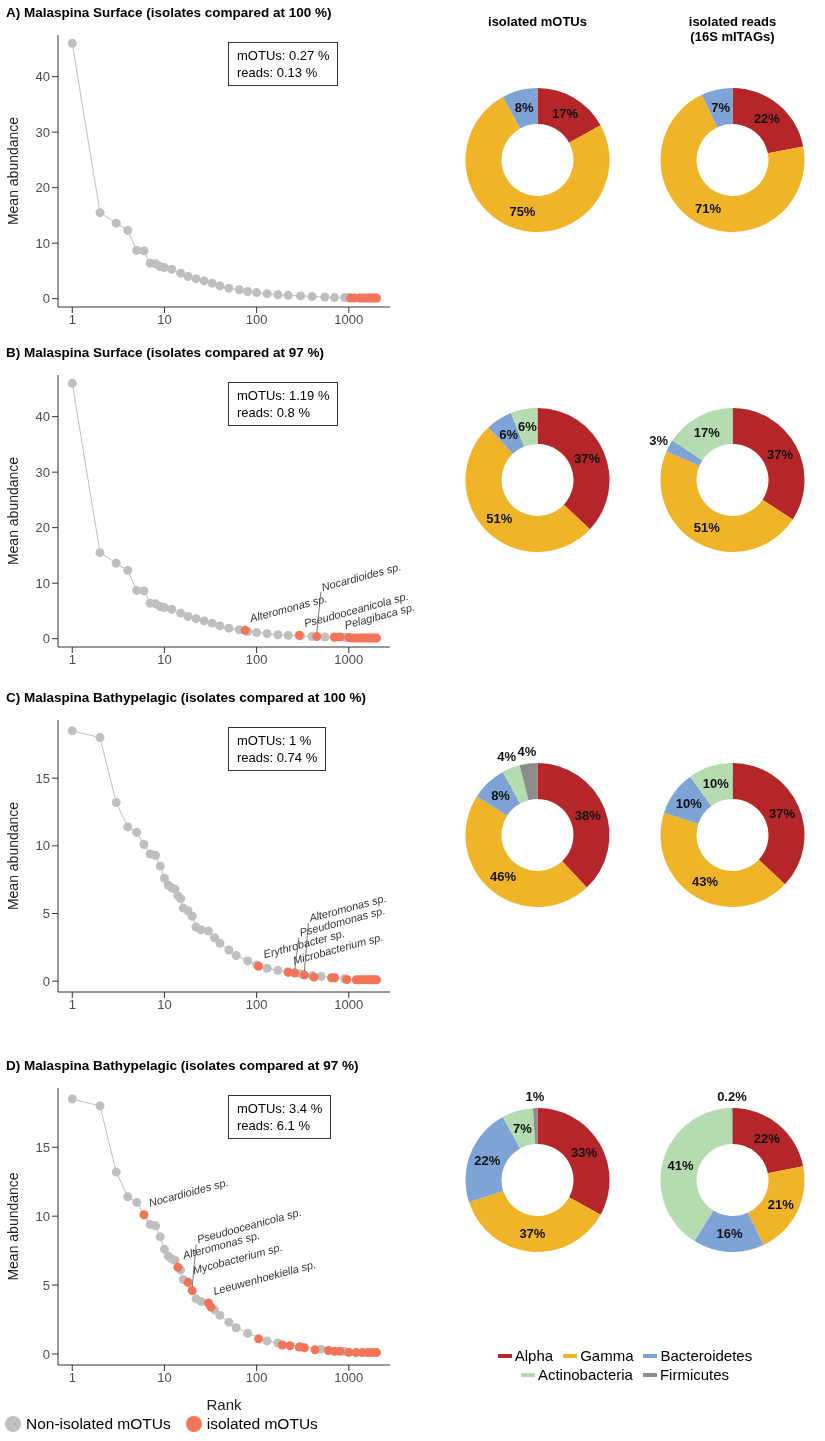 This screenshot has width=825, height=1441. Describe the element at coordinates (537, 21) in the screenshot. I see `chart-title: isolated mOTUs` at that location.